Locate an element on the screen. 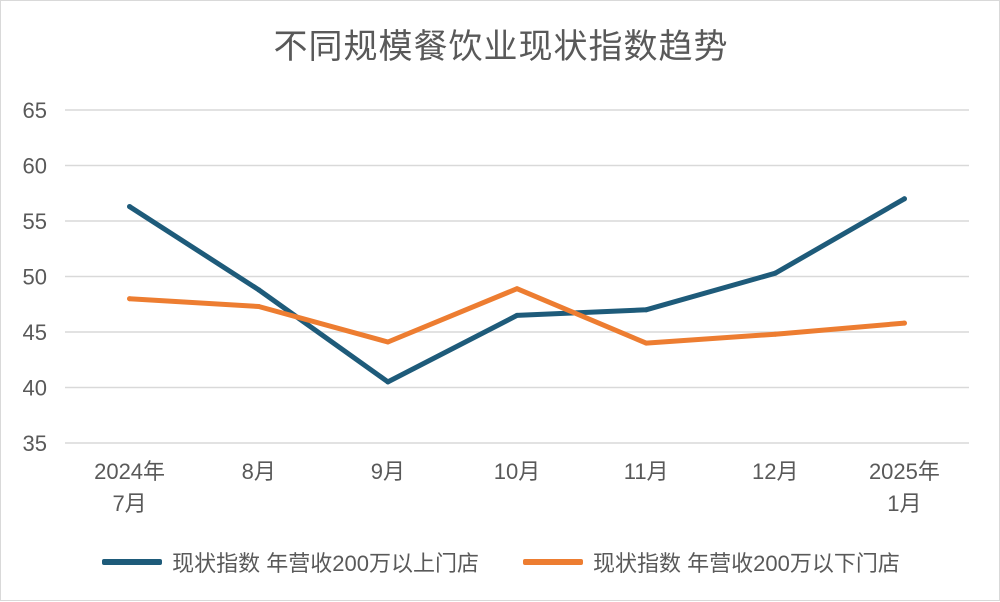 Image resolution: width=1000 pixels, height=602 pixels. x-tick-label: 8月 is located at coordinates (259, 471).